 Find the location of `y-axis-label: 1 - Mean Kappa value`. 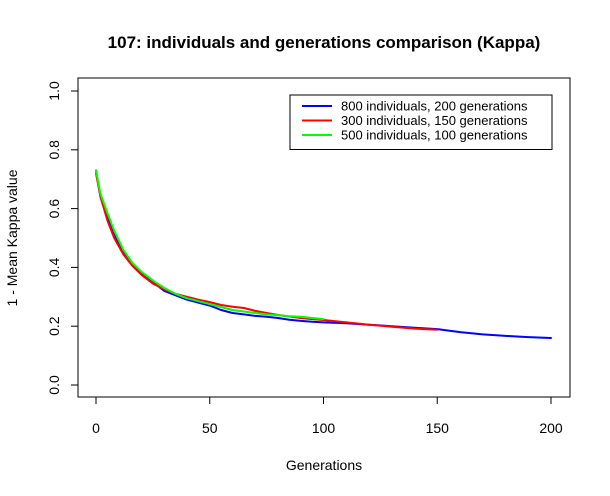

y-axis-label: 1 - Mean Kappa value is located at coordinates (12, 237).